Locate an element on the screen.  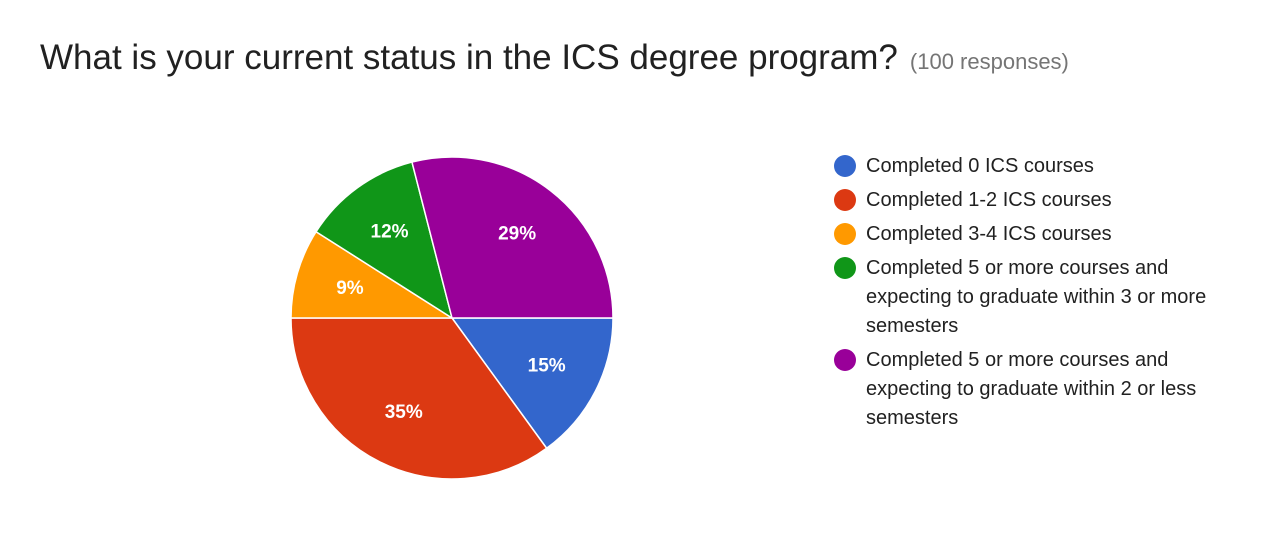
slice-label-0: 15% is located at coordinates (547, 366).